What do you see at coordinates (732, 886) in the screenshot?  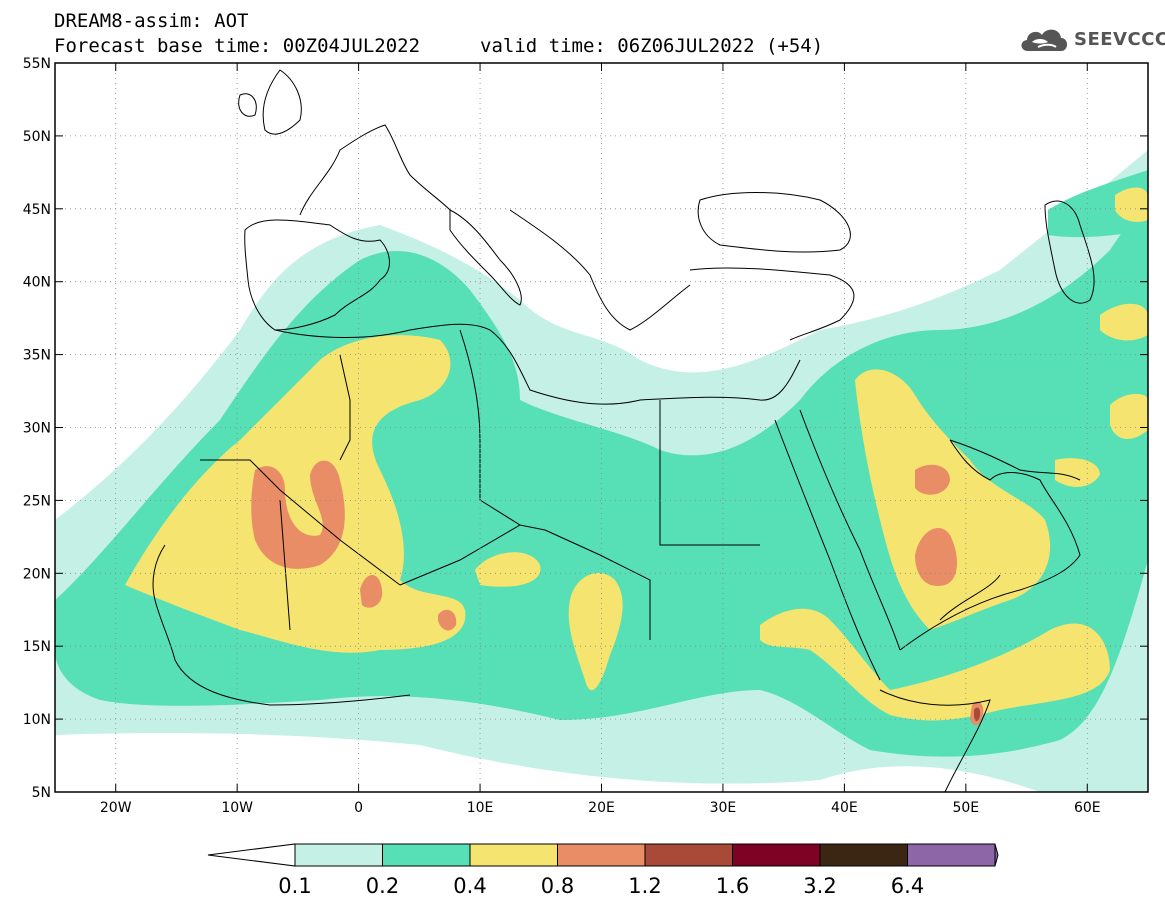 I see `colorbar-label: 1.6` at bounding box center [732, 886].